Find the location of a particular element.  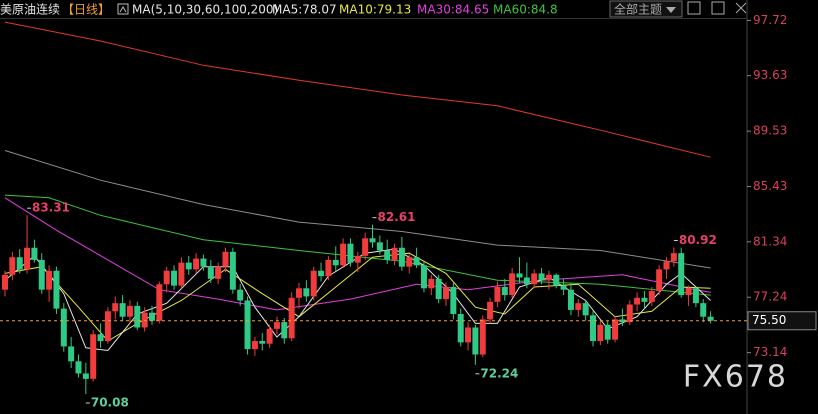

minimize-button is located at coordinates (694, 8).